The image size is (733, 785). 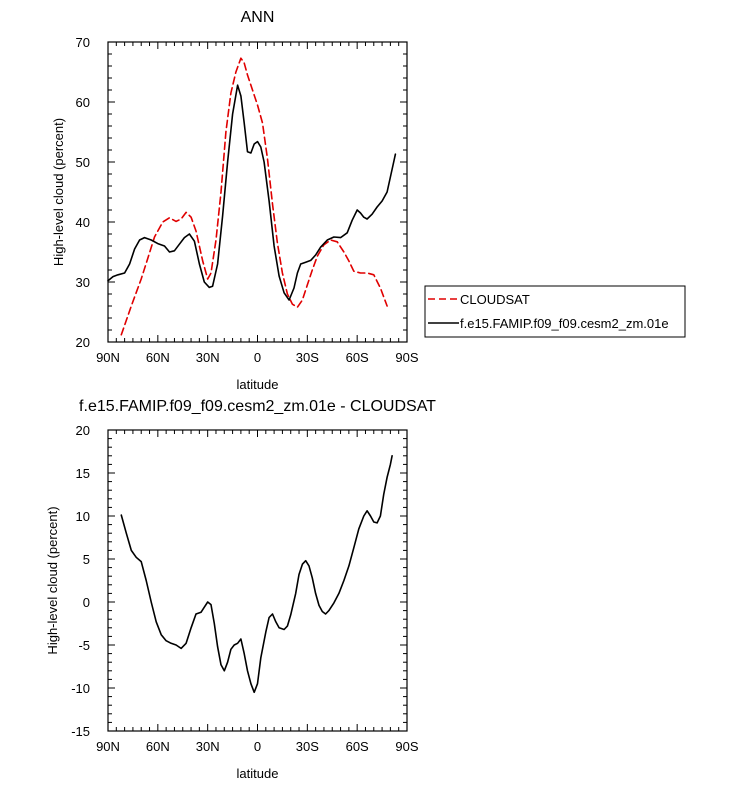 I want to click on chart1-x-axis-label: latitude, so click(x=258, y=384).